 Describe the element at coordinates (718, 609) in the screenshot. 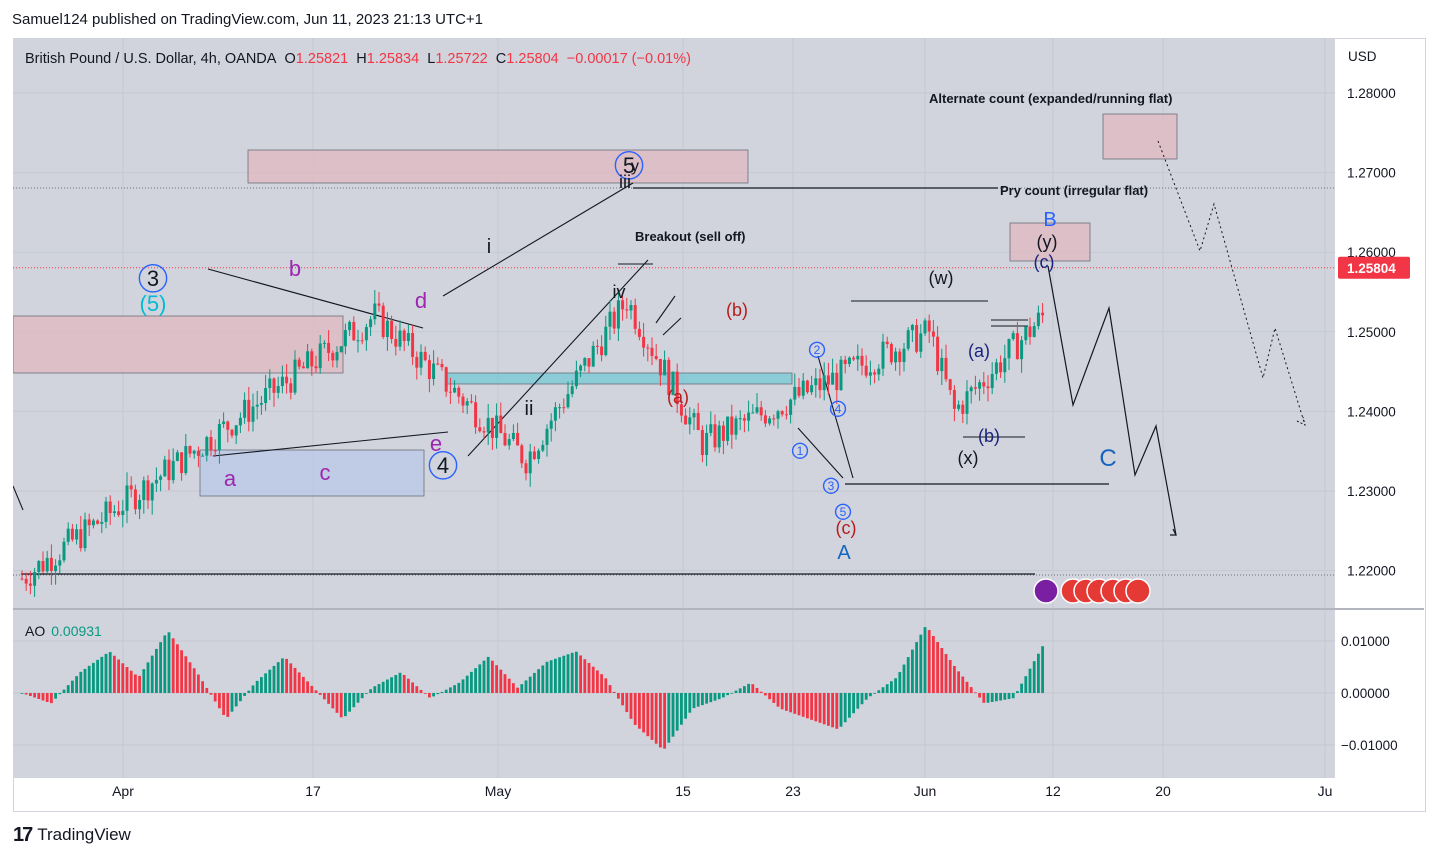

I see `pane-separator` at that location.